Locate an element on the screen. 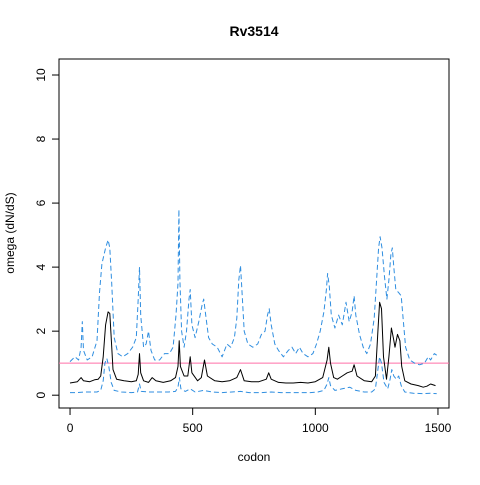 The image size is (480, 485). y-tick-label: 0 is located at coordinates (41, 395).